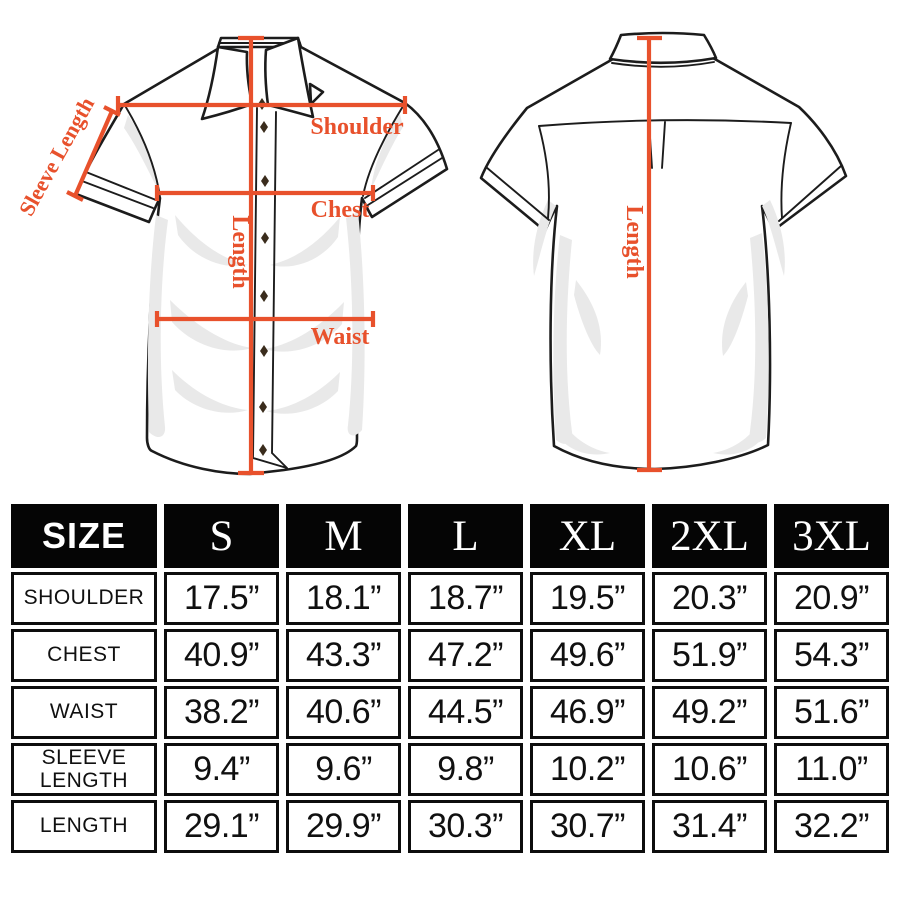  I want to click on sleeve-length-label: Sleeve Length, so click(57, 156).